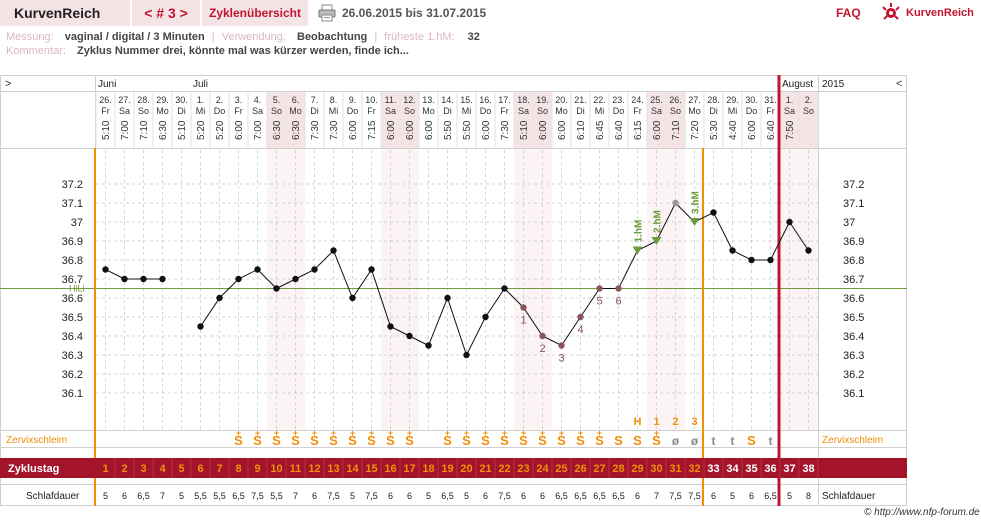  Describe the element at coordinates (72, 375) in the screenshot. I see `y-tick-left: 36.2` at that location.